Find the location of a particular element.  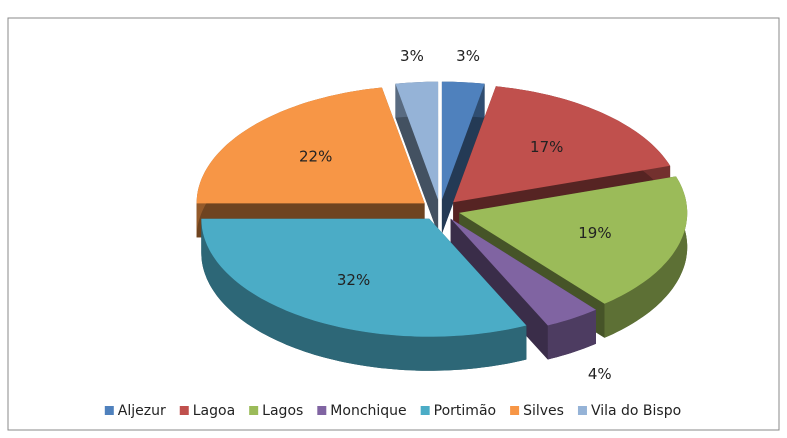

legend-label: Lagoa is located at coordinates (214, 411).